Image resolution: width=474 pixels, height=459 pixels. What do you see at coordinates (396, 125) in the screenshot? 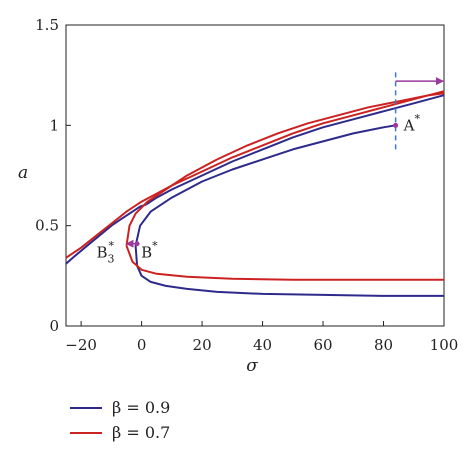
I see `point-a-star` at bounding box center [396, 125].